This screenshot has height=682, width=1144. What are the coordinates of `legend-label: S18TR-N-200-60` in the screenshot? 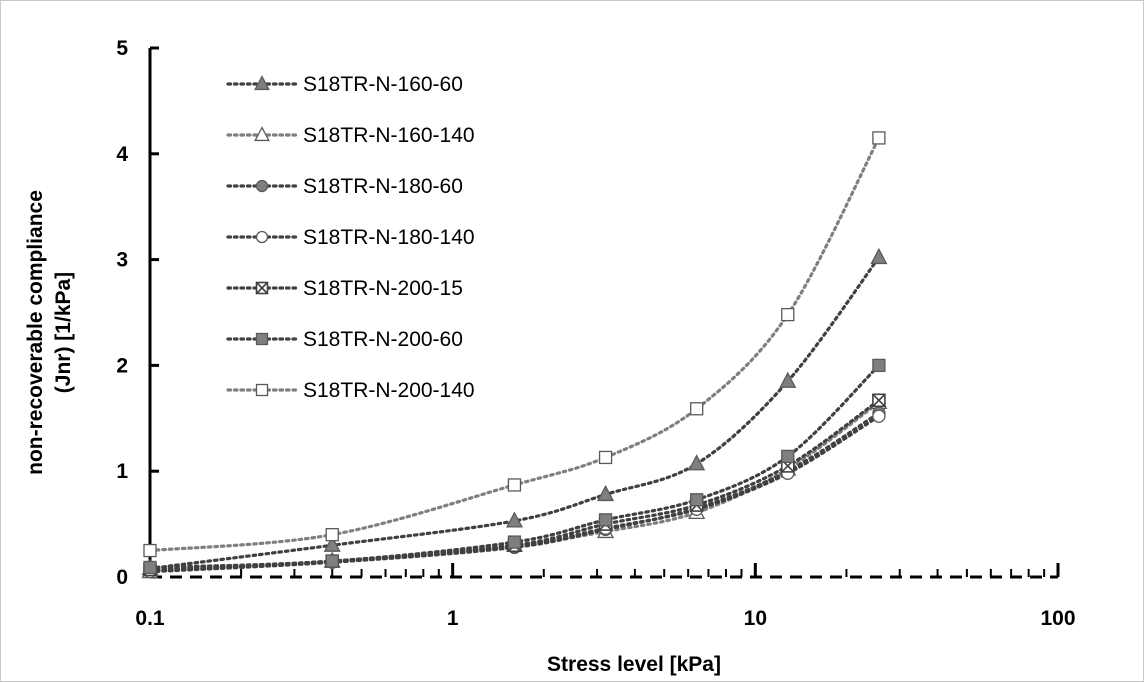 It's located at (383, 339).